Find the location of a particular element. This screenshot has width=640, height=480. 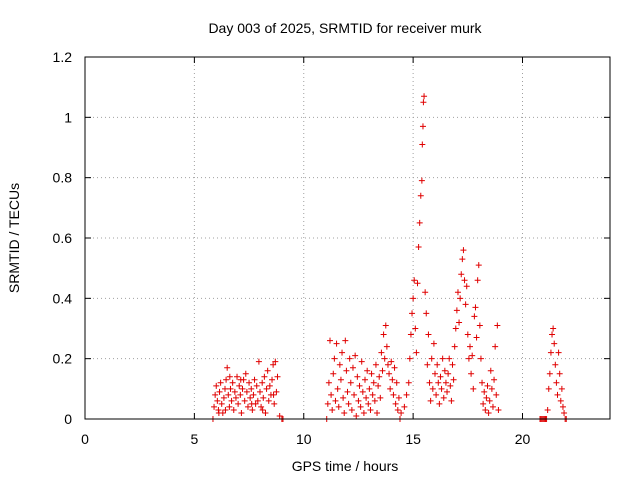

x-tick-label: 5 is located at coordinates (194, 439).